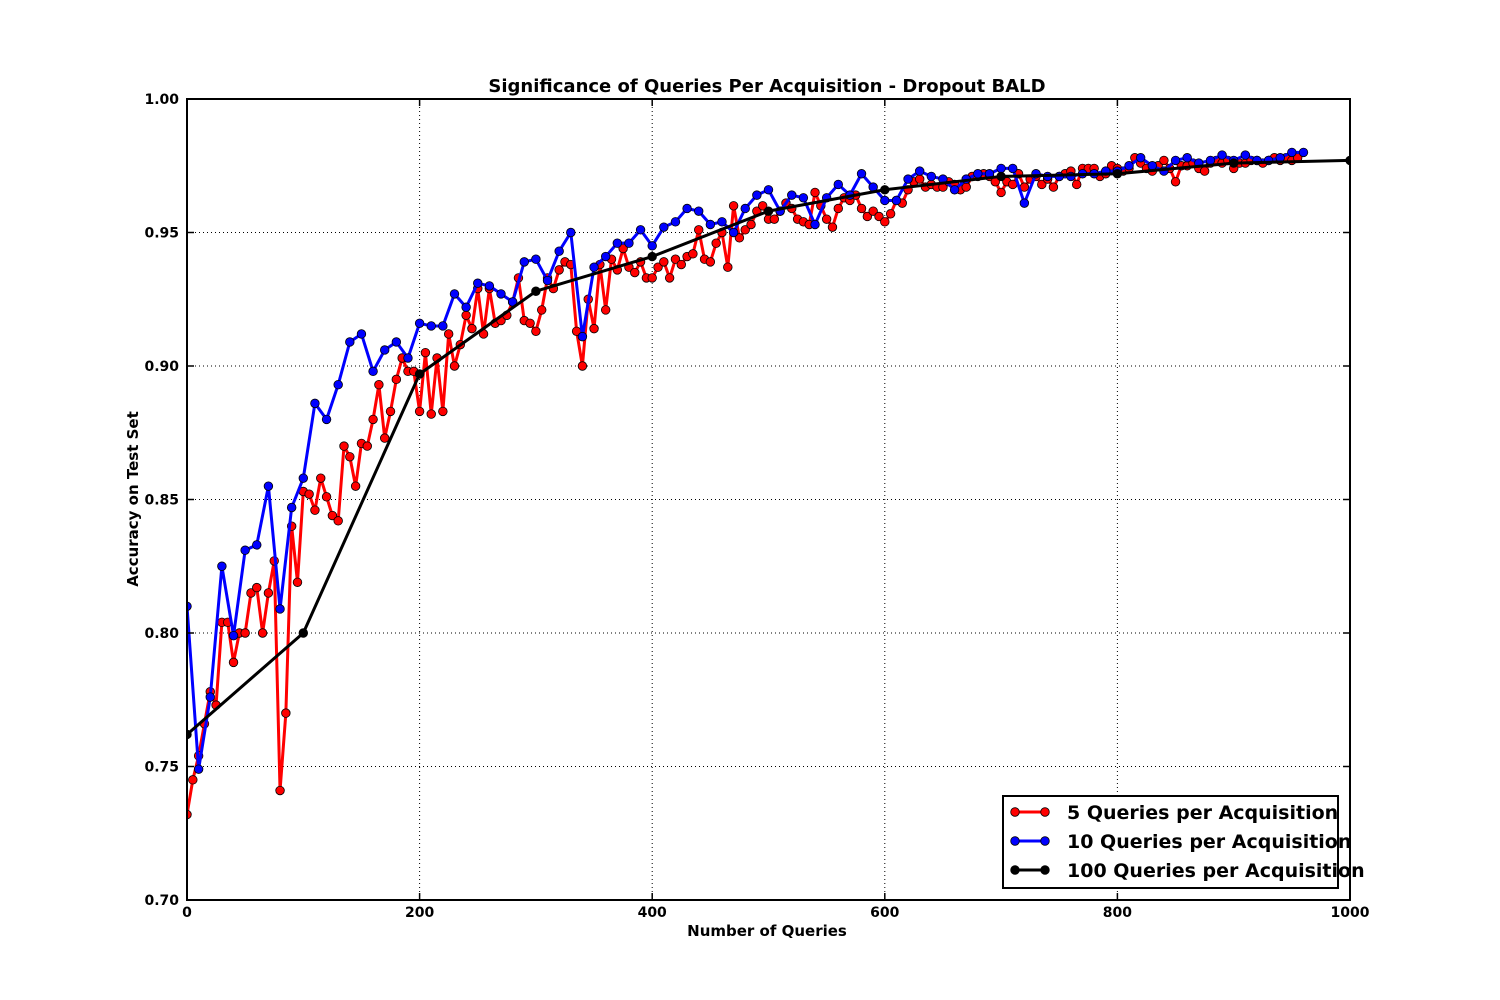 The height and width of the screenshot is (1000, 1500). What do you see at coordinates (1187, 871) in the screenshot?
I see `legend-entry: 100 Queries per Acquisition` at bounding box center [1187, 871].